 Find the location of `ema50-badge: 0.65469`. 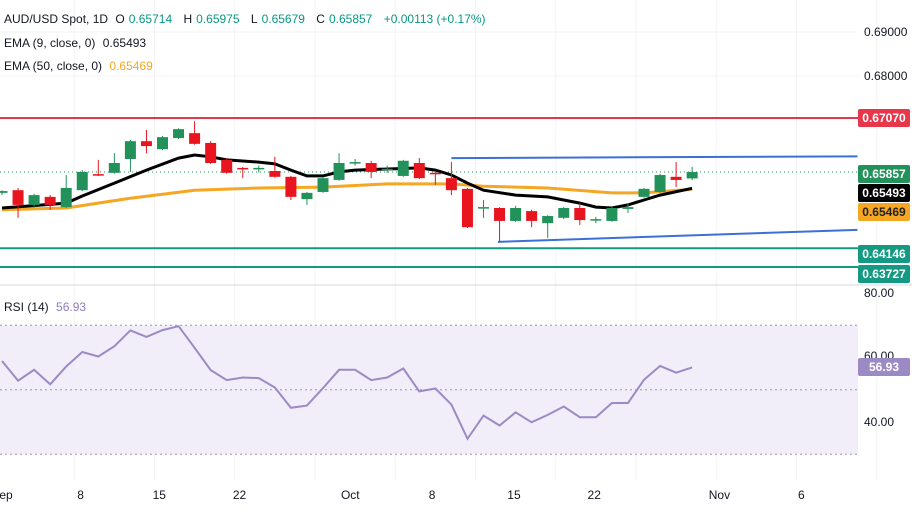

ema50-badge: 0.65469 is located at coordinates (884, 212).